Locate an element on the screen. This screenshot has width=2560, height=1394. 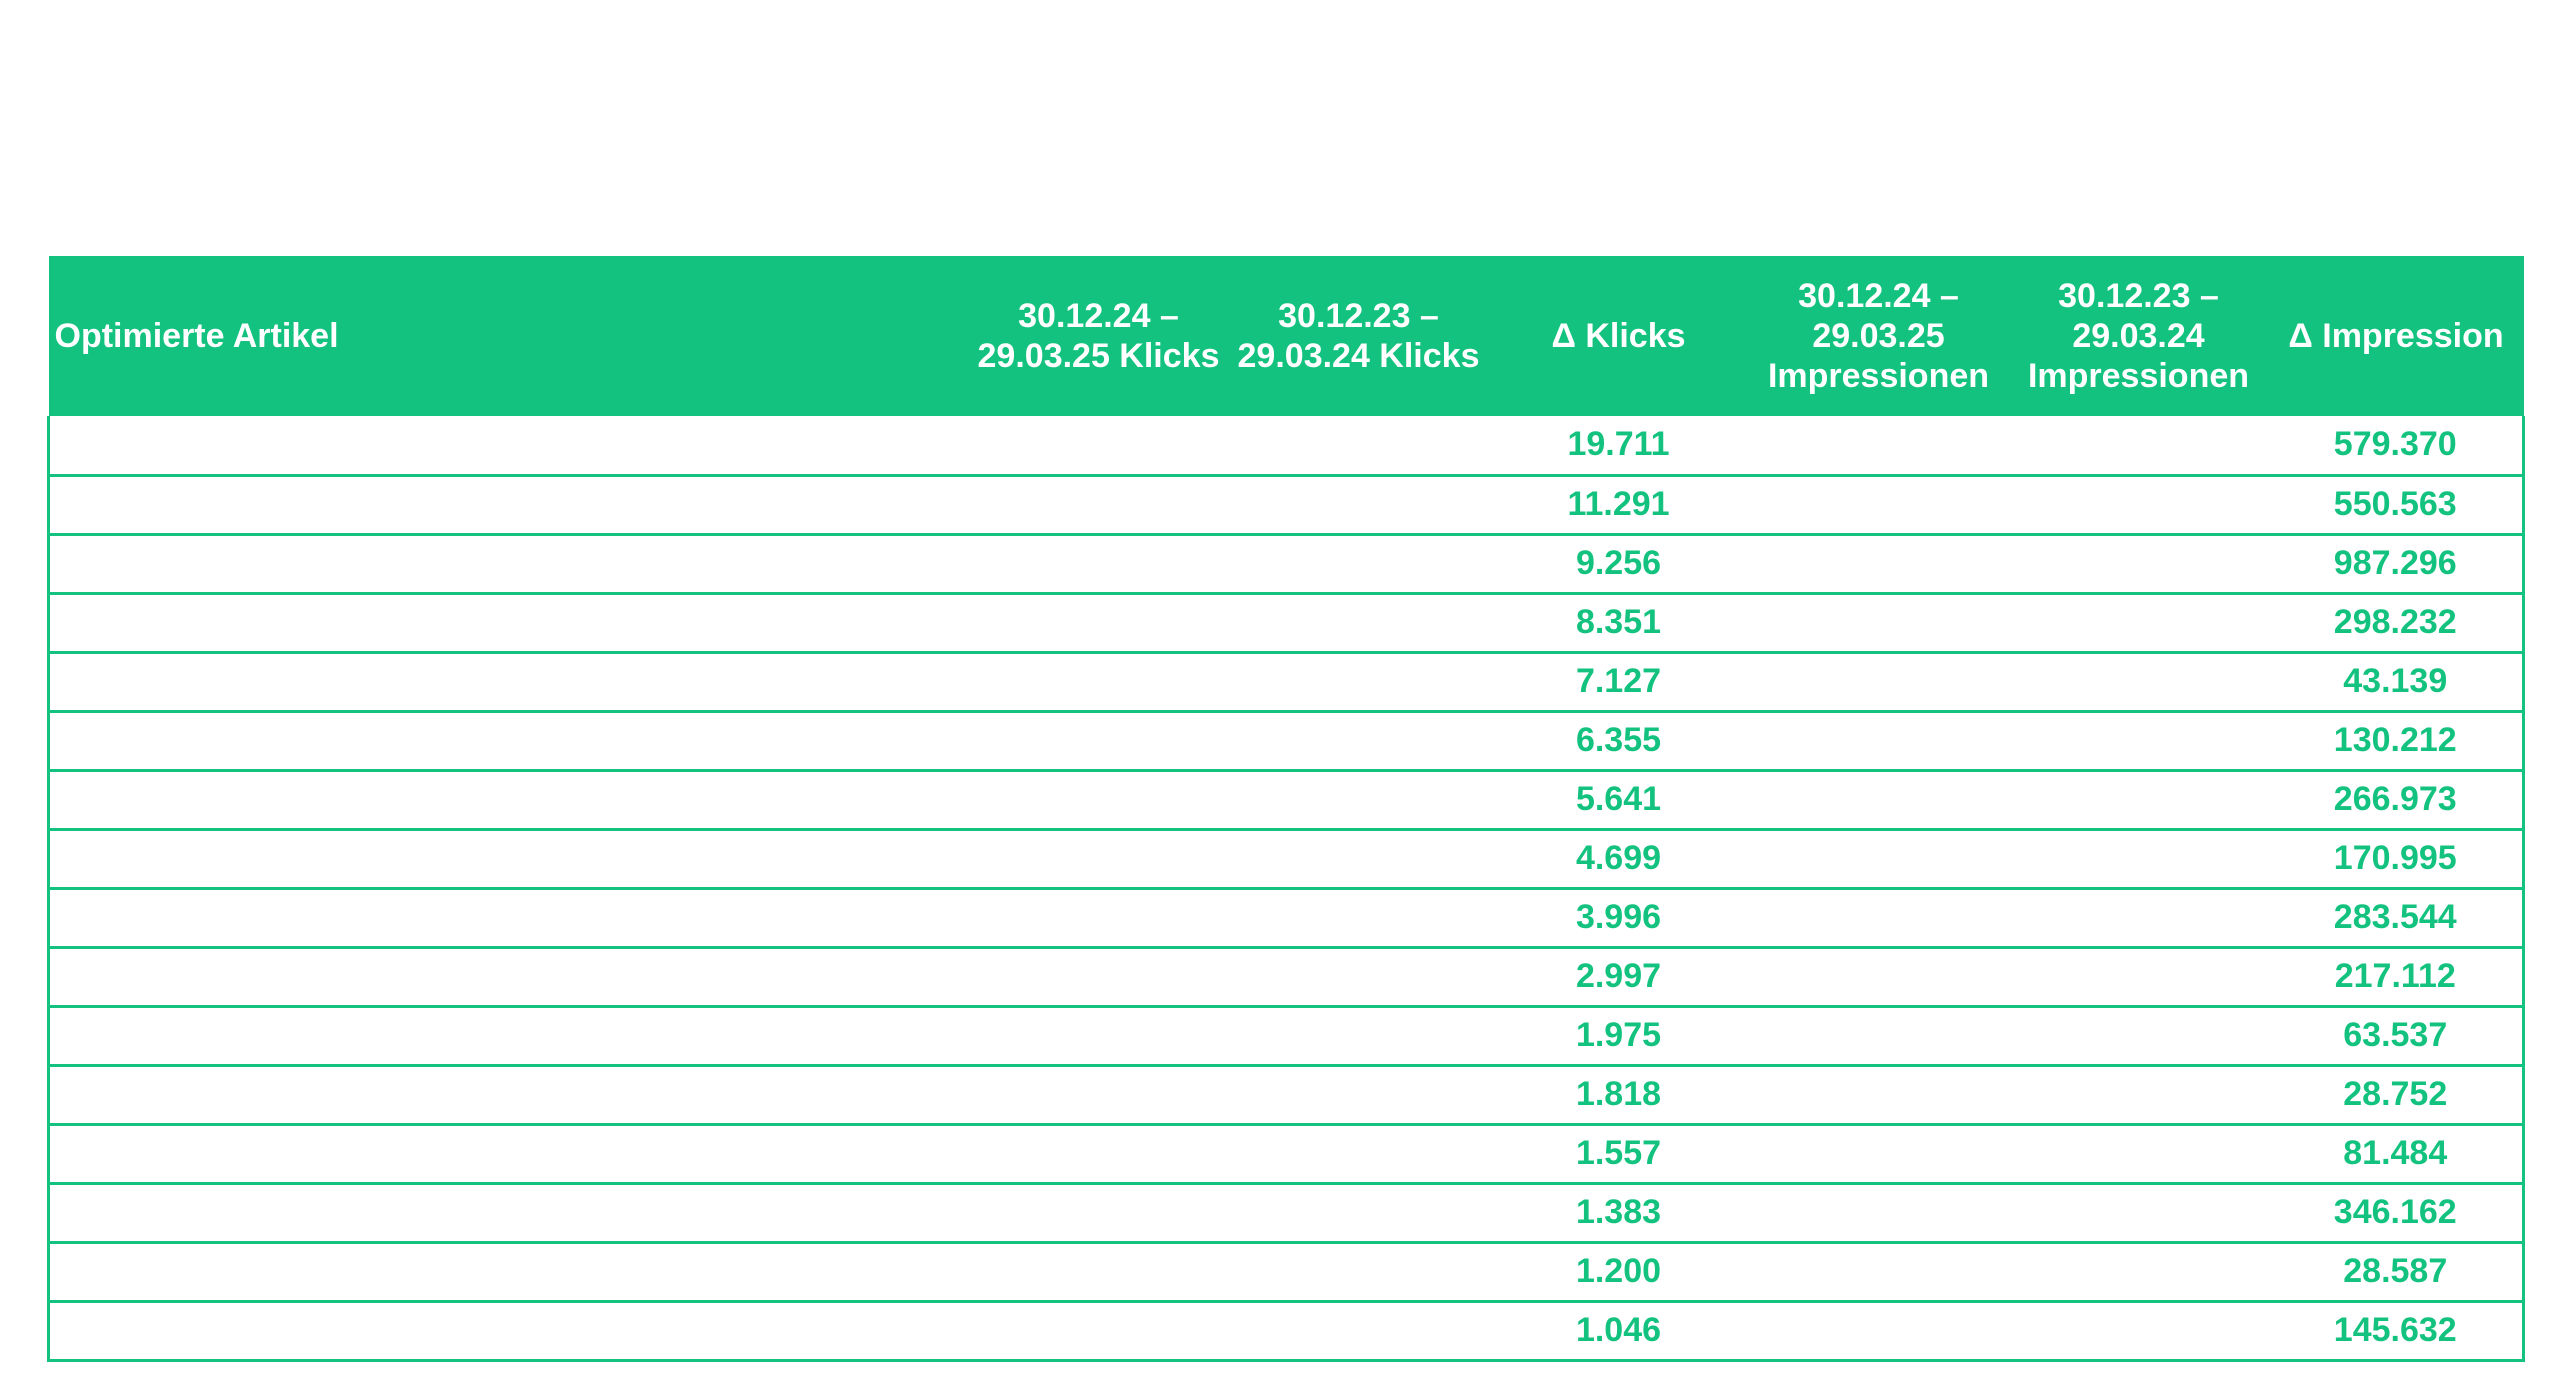
column-header-article: Optimierte Artikel is located at coordinates (196, 336).